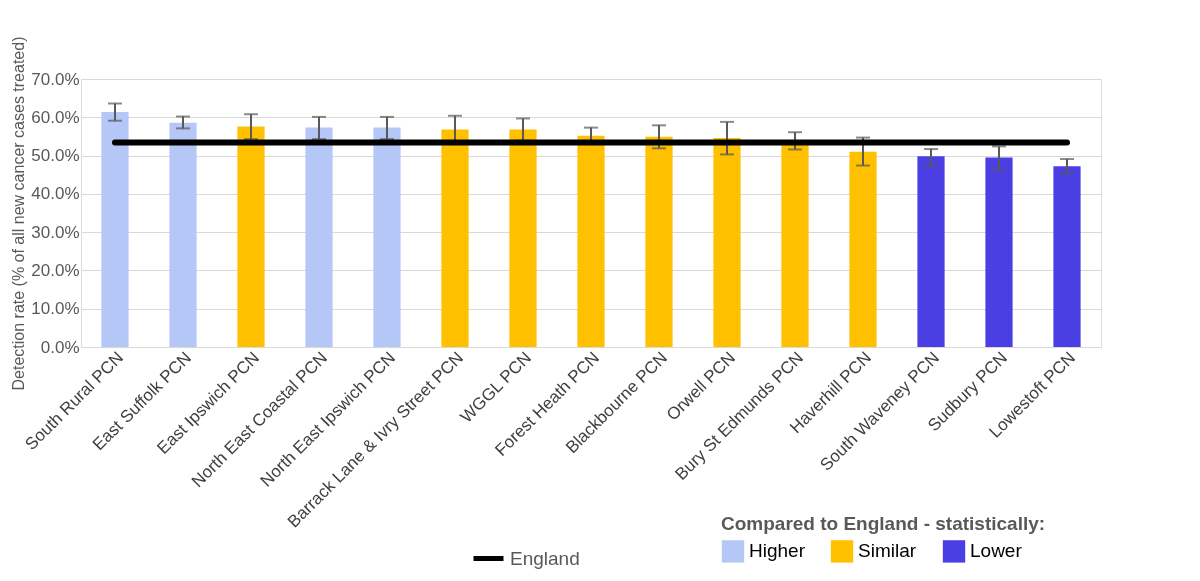 The width and height of the screenshot is (1200, 581). What do you see at coordinates (55, 156) in the screenshot?
I see `y-tick-label: 50.0%` at bounding box center [55, 156].